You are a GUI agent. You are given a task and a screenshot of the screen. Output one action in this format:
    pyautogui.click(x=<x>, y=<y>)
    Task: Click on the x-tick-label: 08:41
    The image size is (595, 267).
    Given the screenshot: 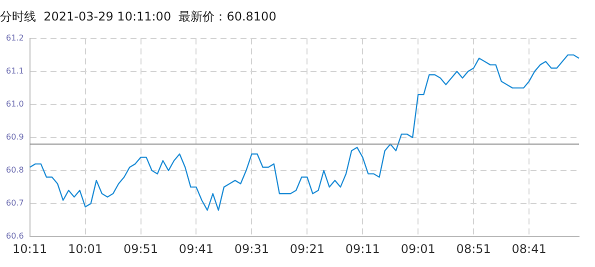 What is the action you would take?
    pyautogui.click(x=529, y=249)
    